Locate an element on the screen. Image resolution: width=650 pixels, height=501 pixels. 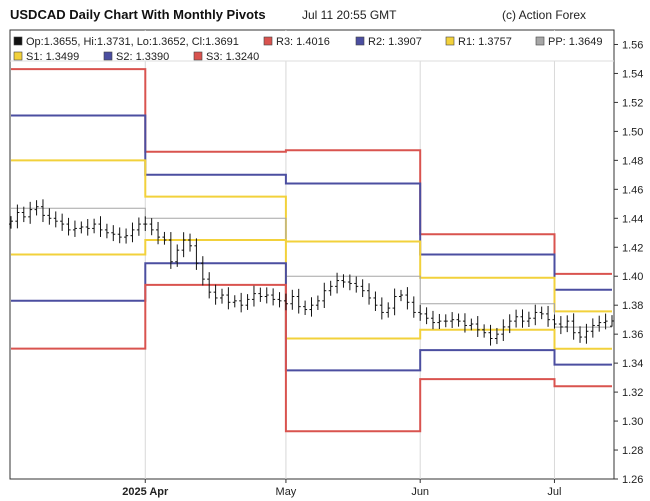
x-tick-label: Jul is located at coordinates (554, 492).